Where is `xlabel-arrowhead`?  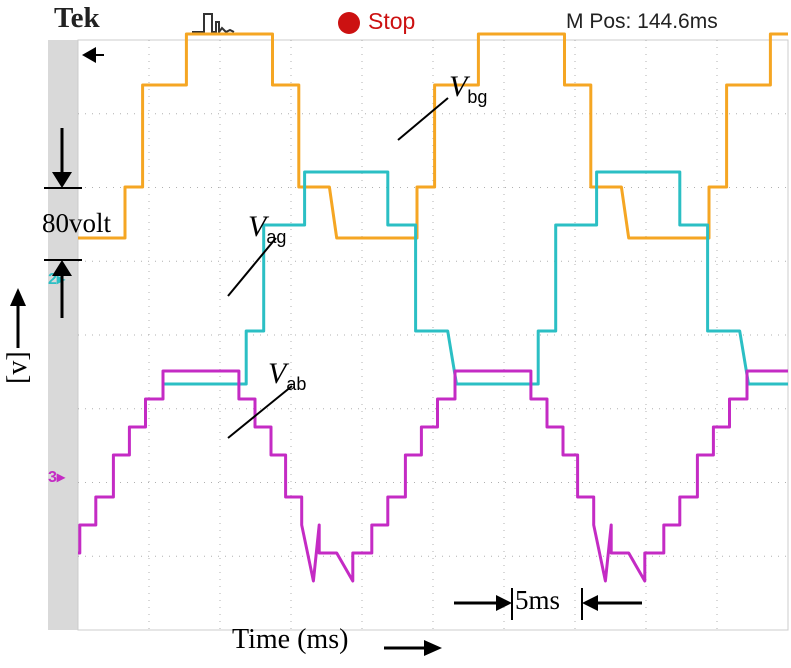 xlabel-arrowhead is located at coordinates (433, 648).